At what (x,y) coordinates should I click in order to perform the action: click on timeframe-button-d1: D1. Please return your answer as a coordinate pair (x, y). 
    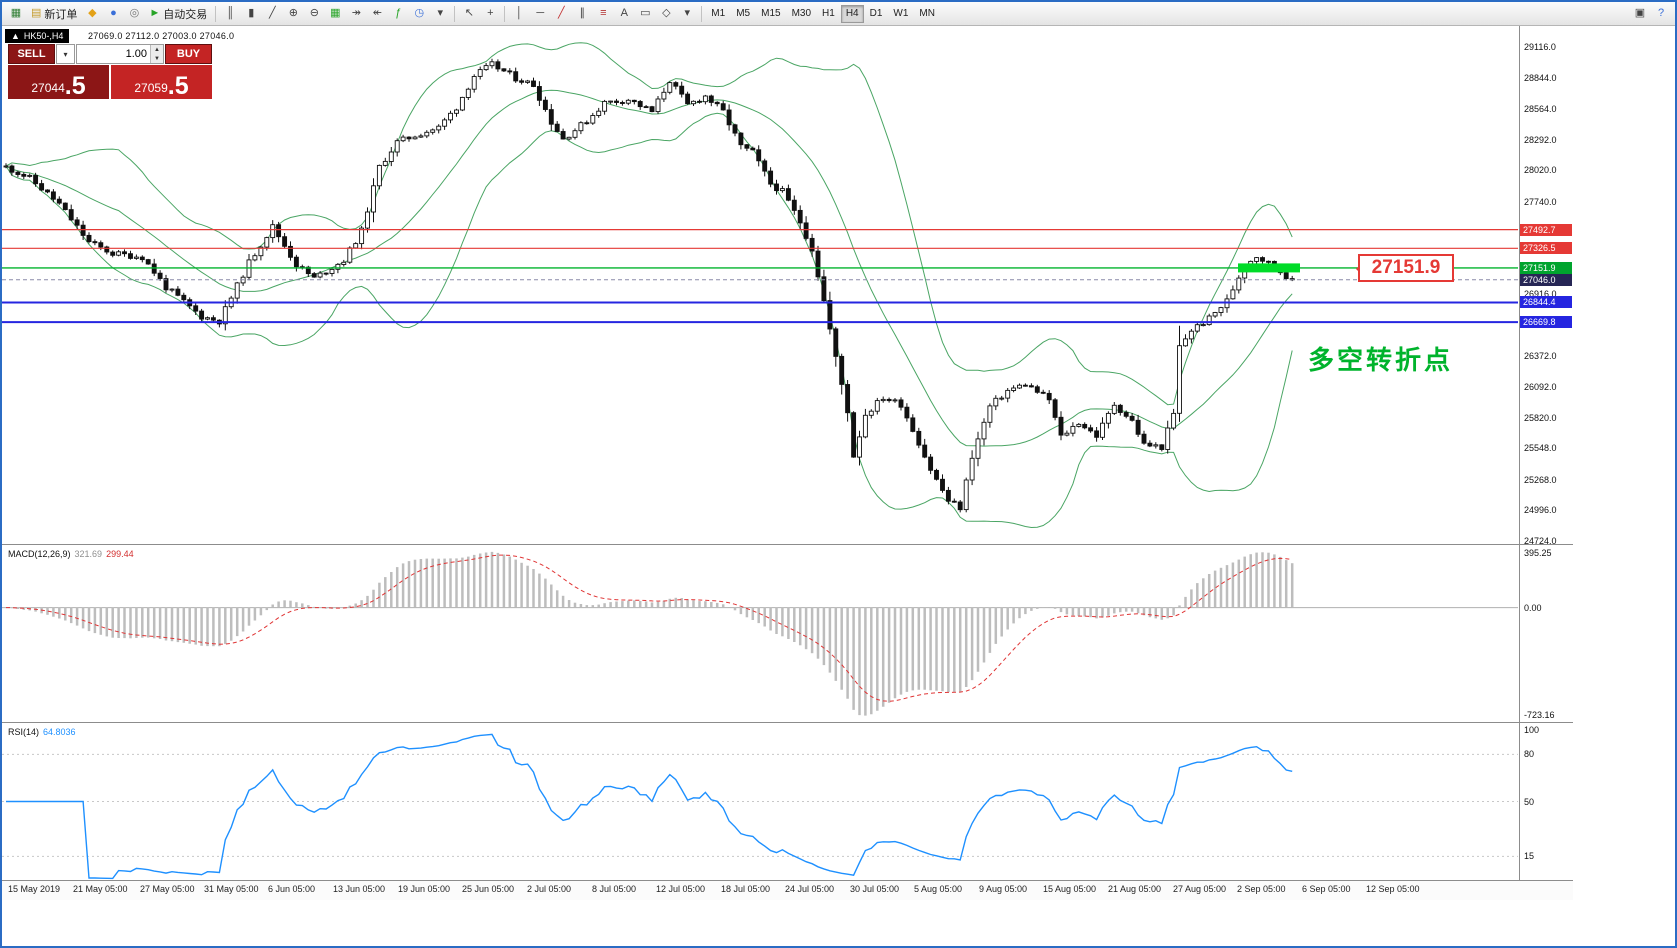
    Looking at the image, I should click on (876, 14).